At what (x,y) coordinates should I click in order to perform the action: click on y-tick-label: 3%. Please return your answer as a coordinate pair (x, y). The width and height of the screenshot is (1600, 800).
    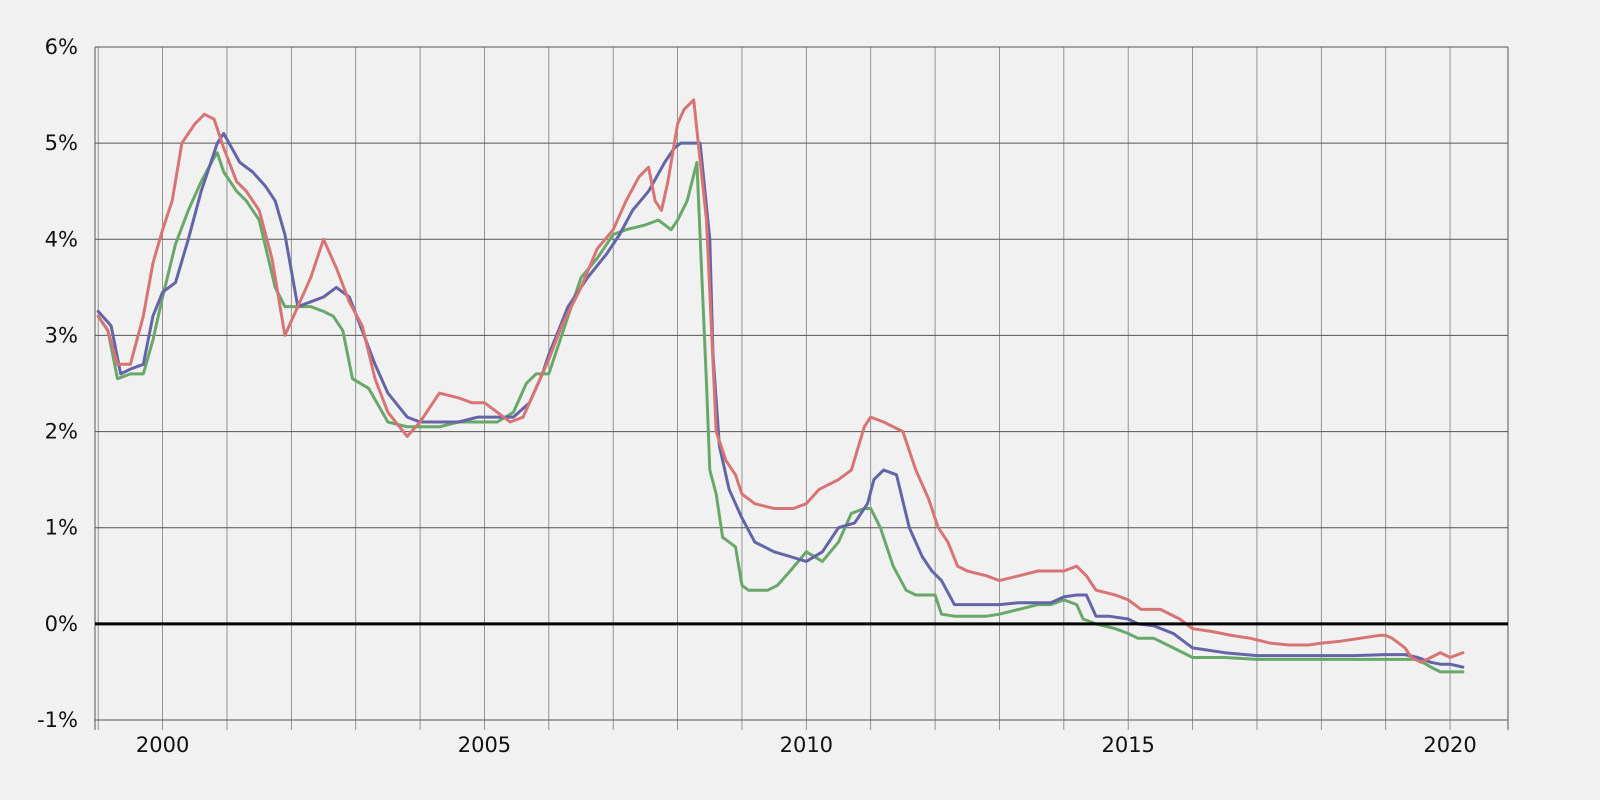
    Looking at the image, I should click on (61, 335).